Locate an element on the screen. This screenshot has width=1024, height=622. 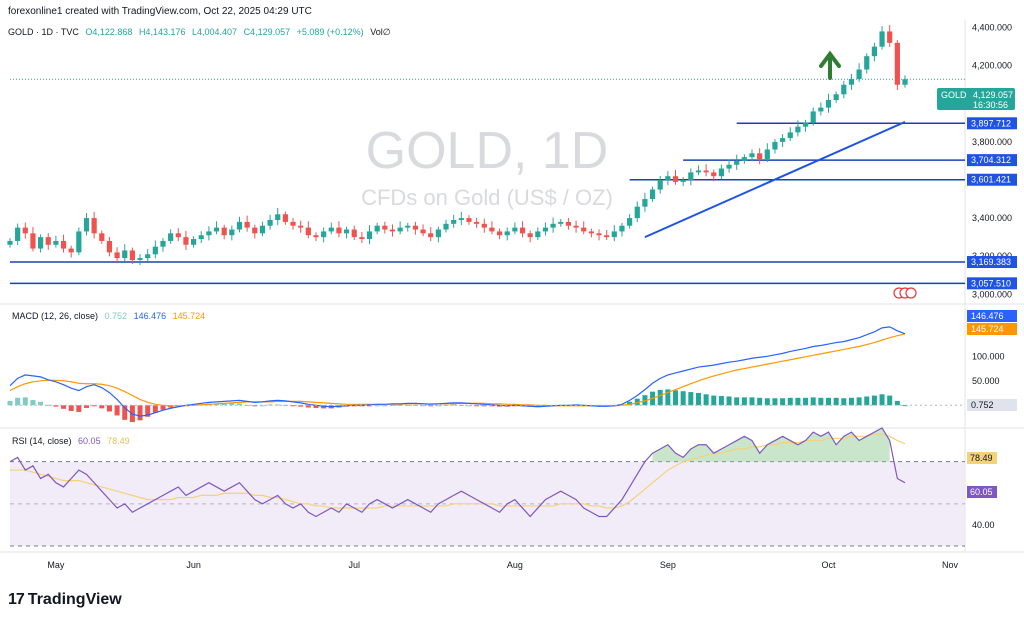
rsi-value: 60.05 is located at coordinates (89, 441).